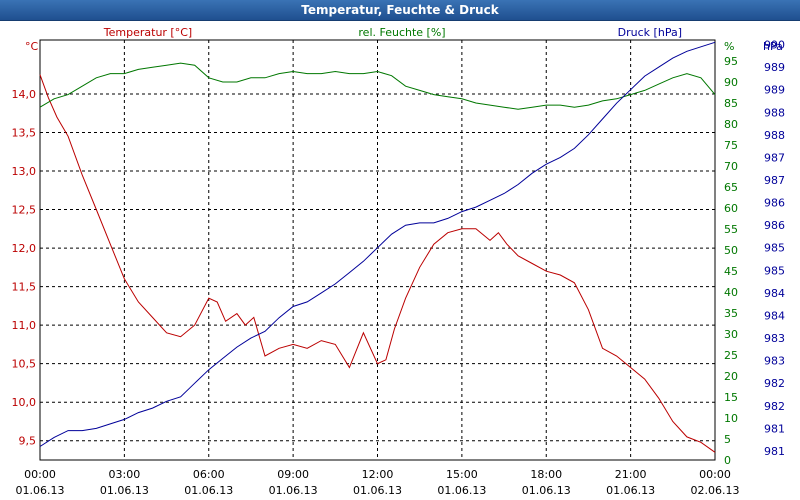 This screenshot has height=500, width=800. I want to click on temp-tick-label: 9,5, so click(28, 441).